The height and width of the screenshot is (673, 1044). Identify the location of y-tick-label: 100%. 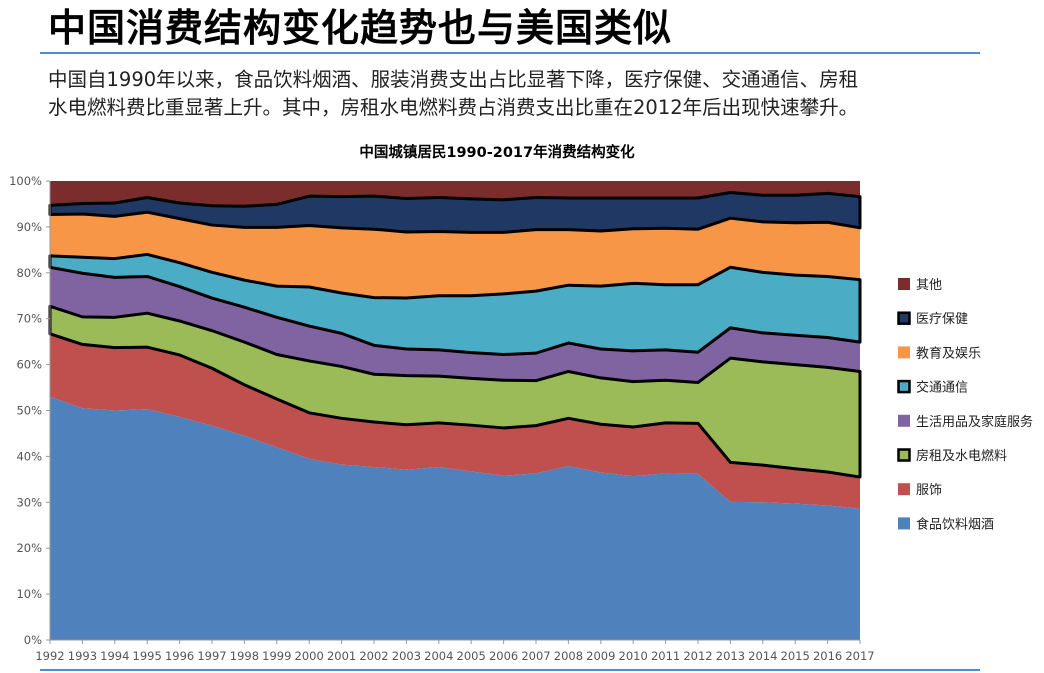
(25, 181).